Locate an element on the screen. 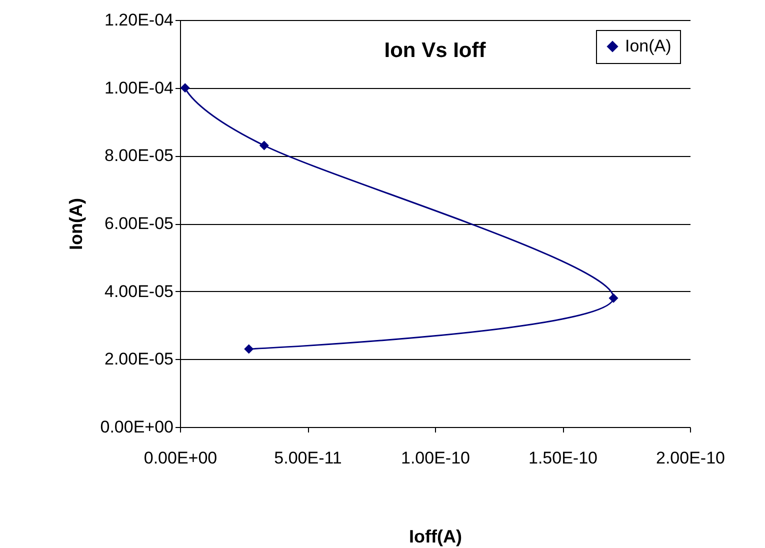 This screenshot has width=765, height=548. y-axis-title: Ion(A) is located at coordinates (76, 224).